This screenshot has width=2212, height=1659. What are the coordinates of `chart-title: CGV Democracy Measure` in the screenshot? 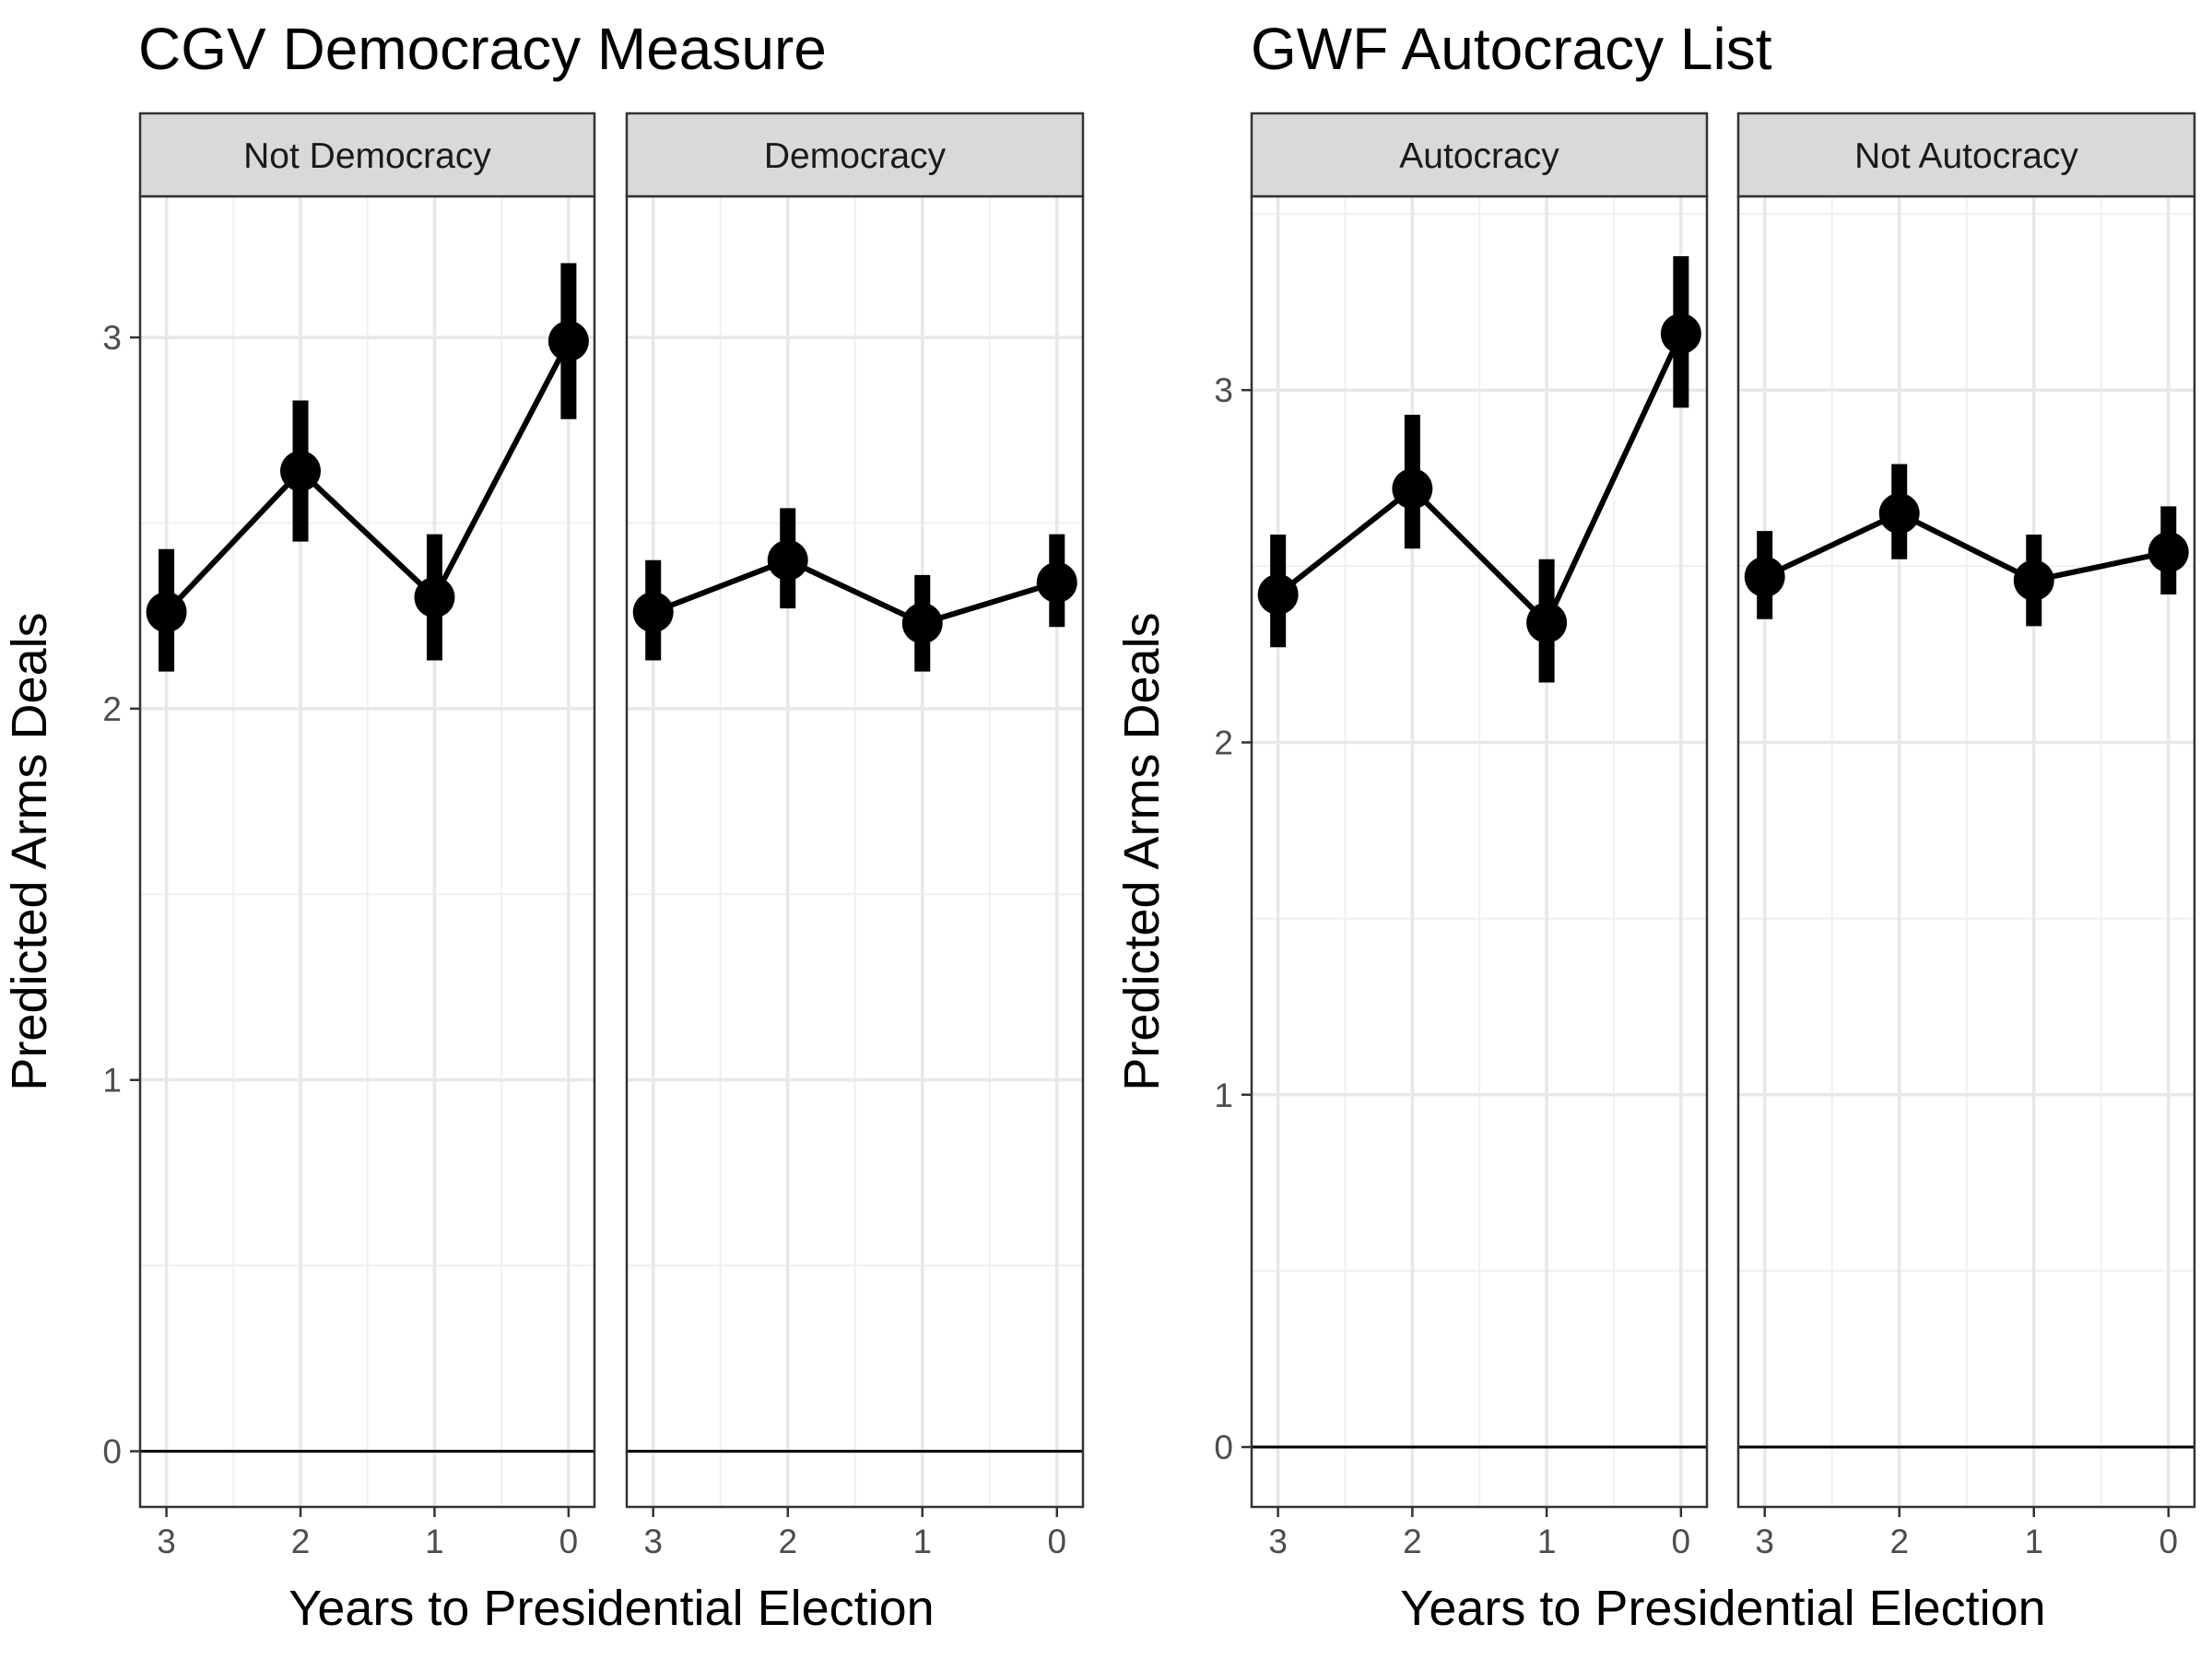 It's located at (482, 49).